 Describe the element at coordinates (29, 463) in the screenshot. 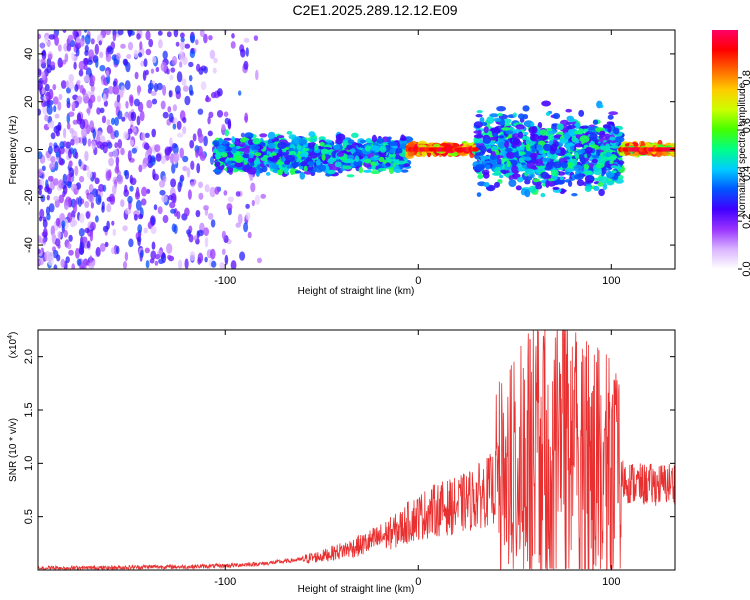

I see `snr-y-tick-label: 1.0` at that location.